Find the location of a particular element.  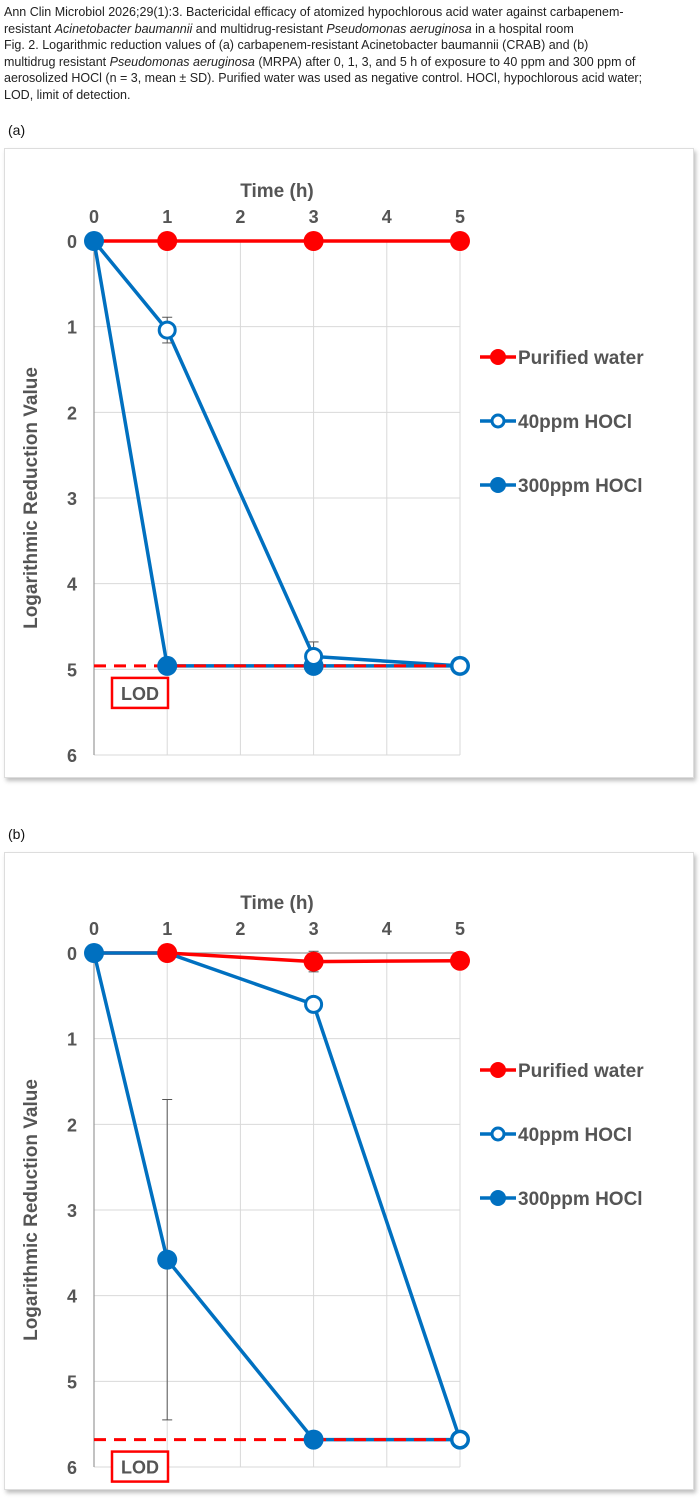

panel-label-b: (b) is located at coordinates (17, 834).